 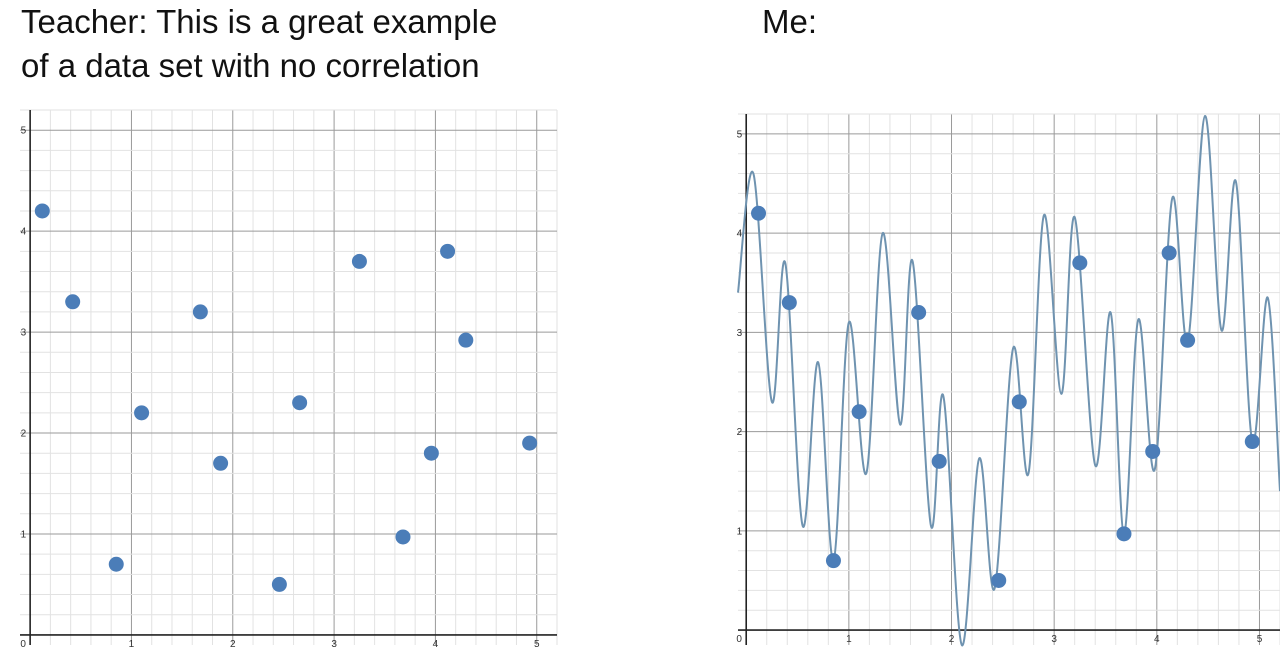 What do you see at coordinates (790, 21) in the screenshot?
I see `me-caption: Me:` at bounding box center [790, 21].